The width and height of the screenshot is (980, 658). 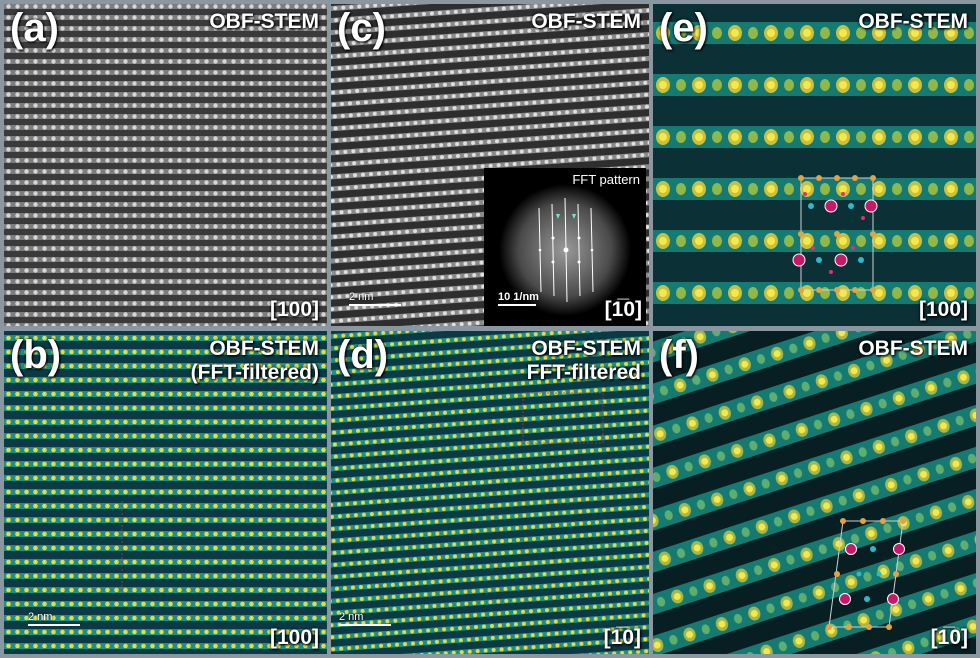 I want to click on fft-inset-title: FFT pattern, so click(x=606, y=179).